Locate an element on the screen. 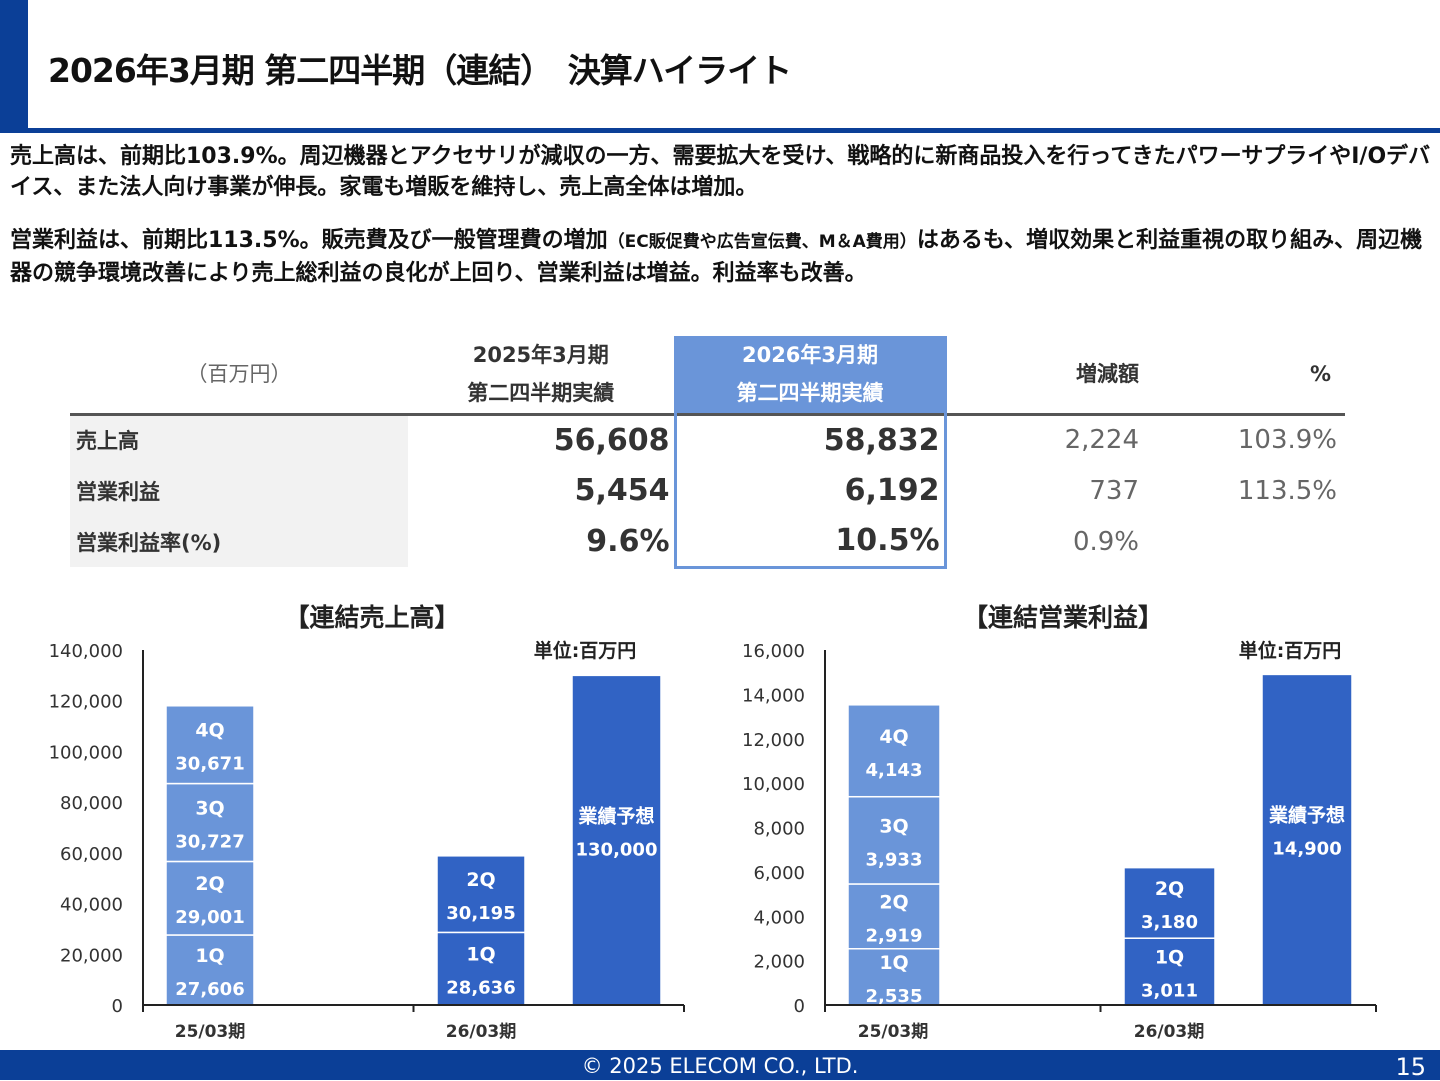 The width and height of the screenshot is (1440, 1081). profit-summary-note: （EC販促費や広告宣伝費、M＆A費用） is located at coordinates (762, 242).